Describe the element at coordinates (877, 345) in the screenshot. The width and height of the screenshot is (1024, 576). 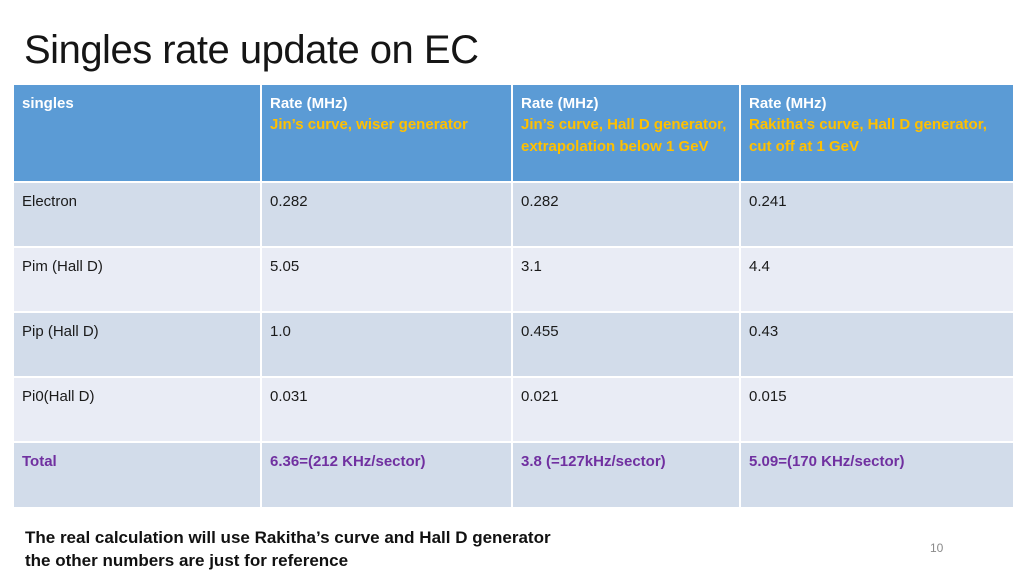
I see `table-cell: 0.43` at that location.